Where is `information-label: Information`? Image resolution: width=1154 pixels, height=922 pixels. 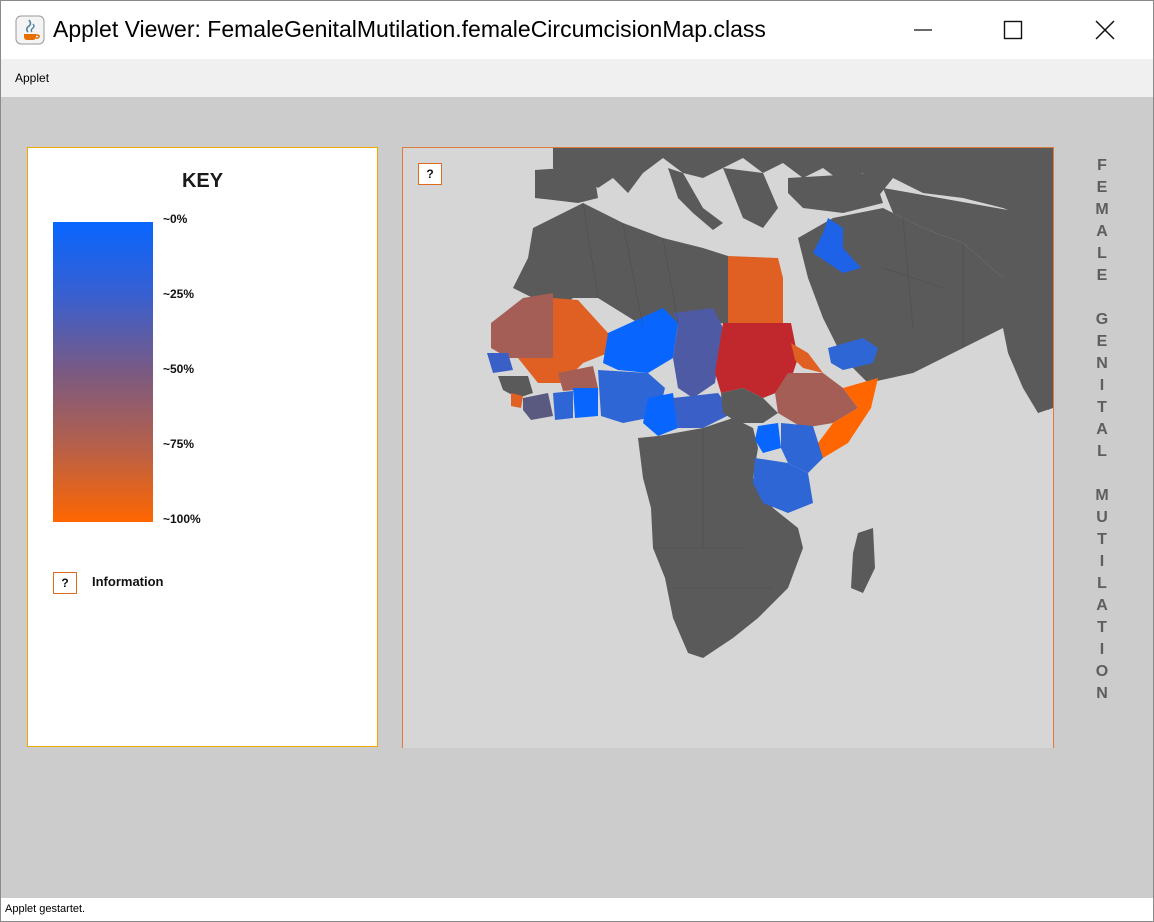 information-label: Information is located at coordinates (128, 581).